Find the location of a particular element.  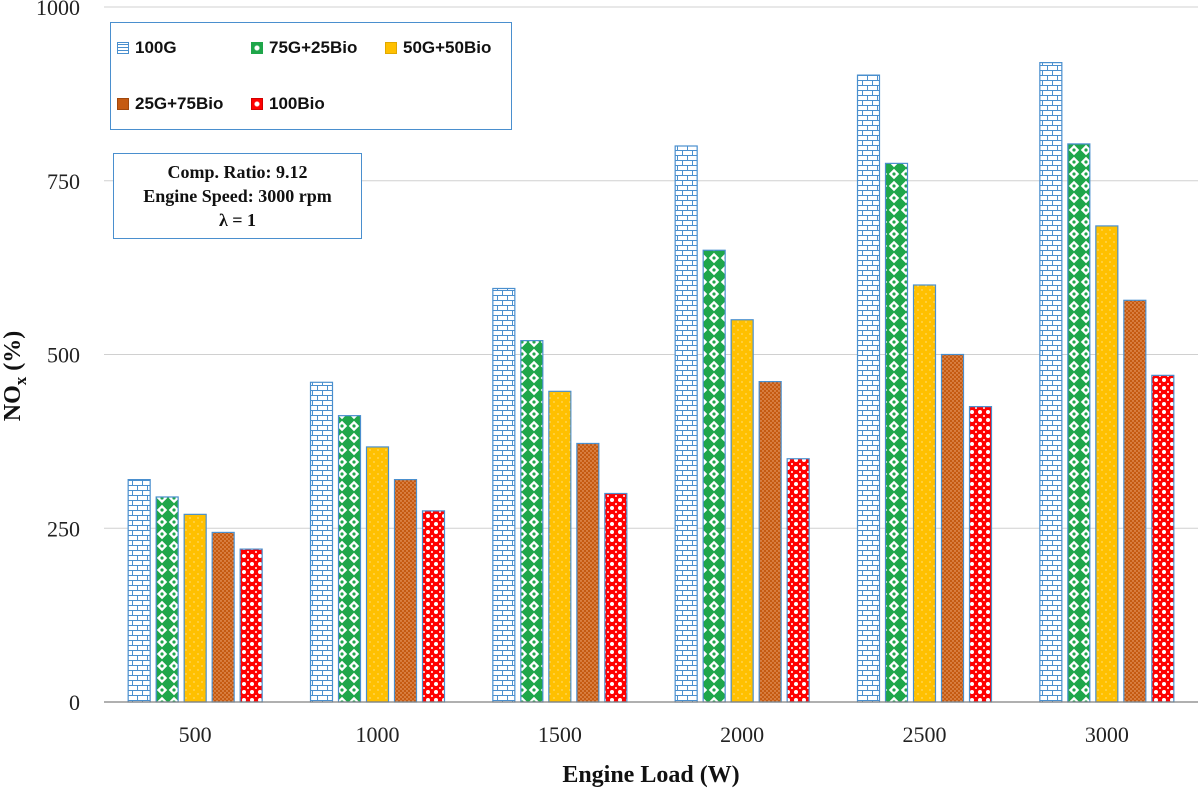

legend-label-100bio: 100Bio is located at coordinates (297, 103).